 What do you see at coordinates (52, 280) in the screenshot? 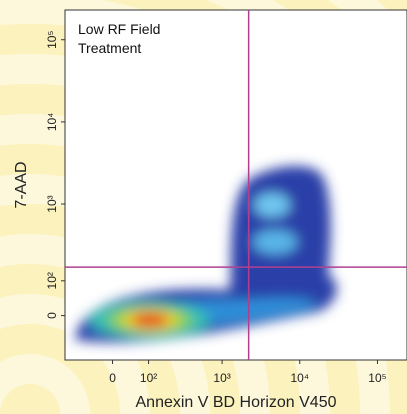
I see `y-tick-label: 10²` at bounding box center [52, 280].